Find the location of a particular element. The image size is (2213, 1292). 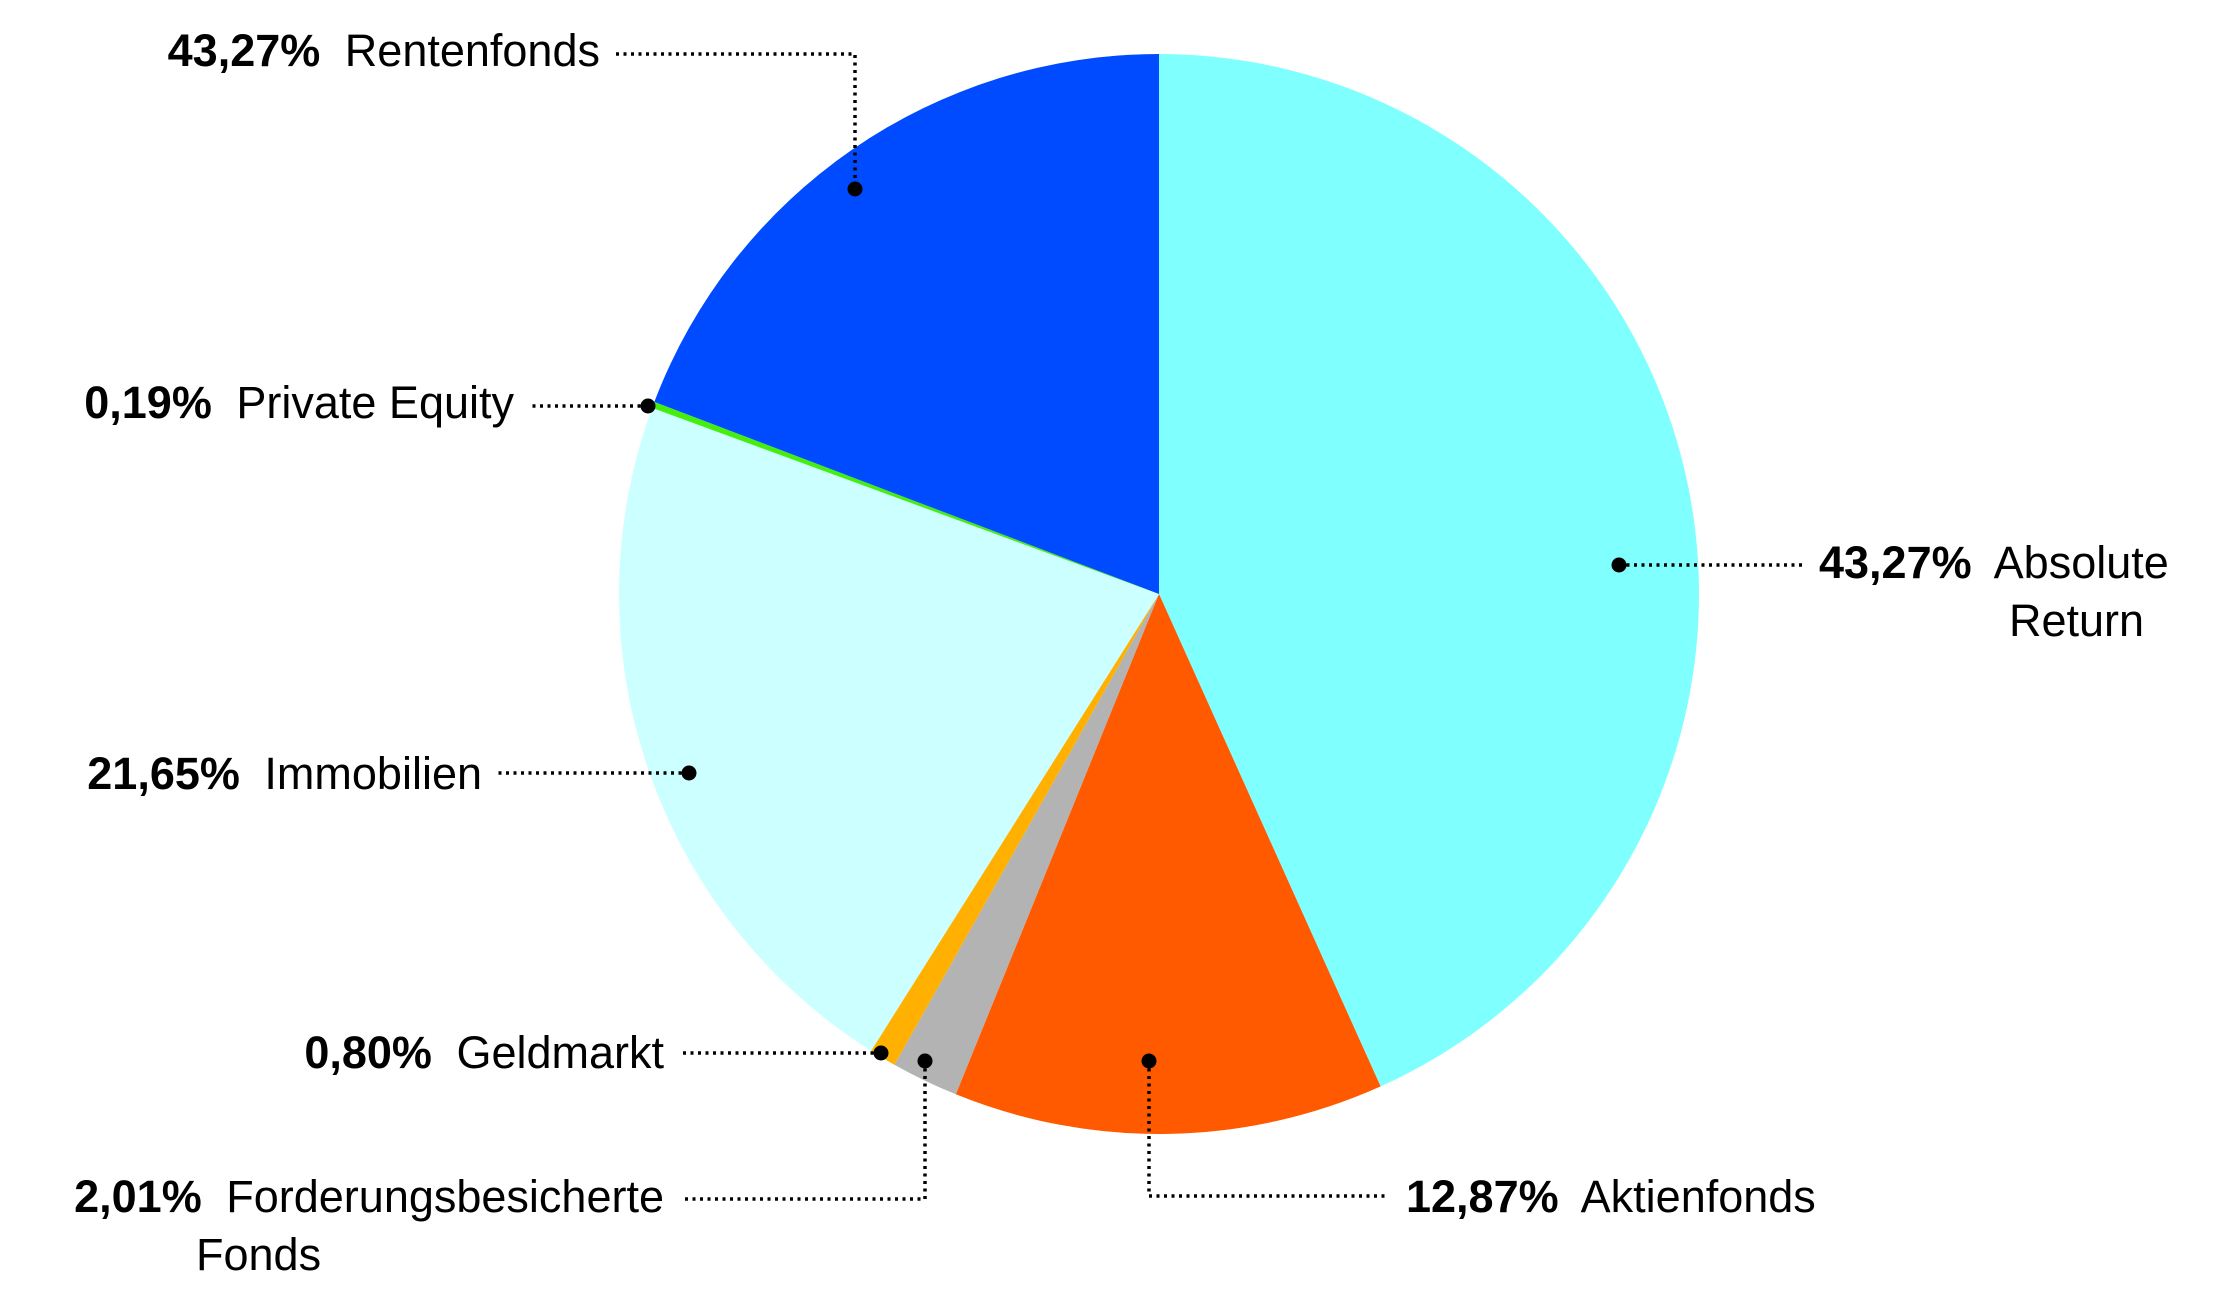

slice-name: Aktienfonds is located at coordinates (1698, 1196).